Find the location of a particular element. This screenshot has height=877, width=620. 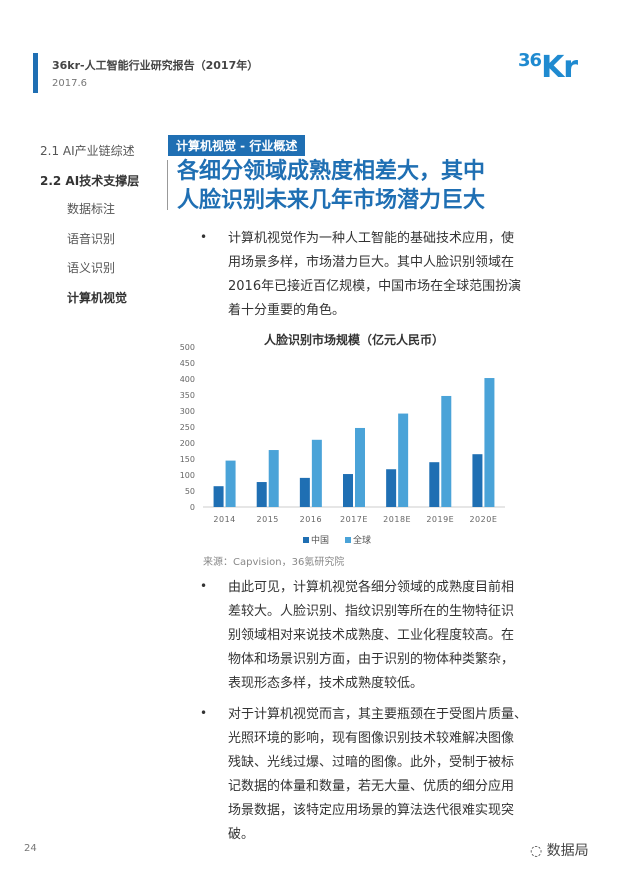

report-title: 36kr-人工智能行业研究报告（2017年） is located at coordinates (155, 65).